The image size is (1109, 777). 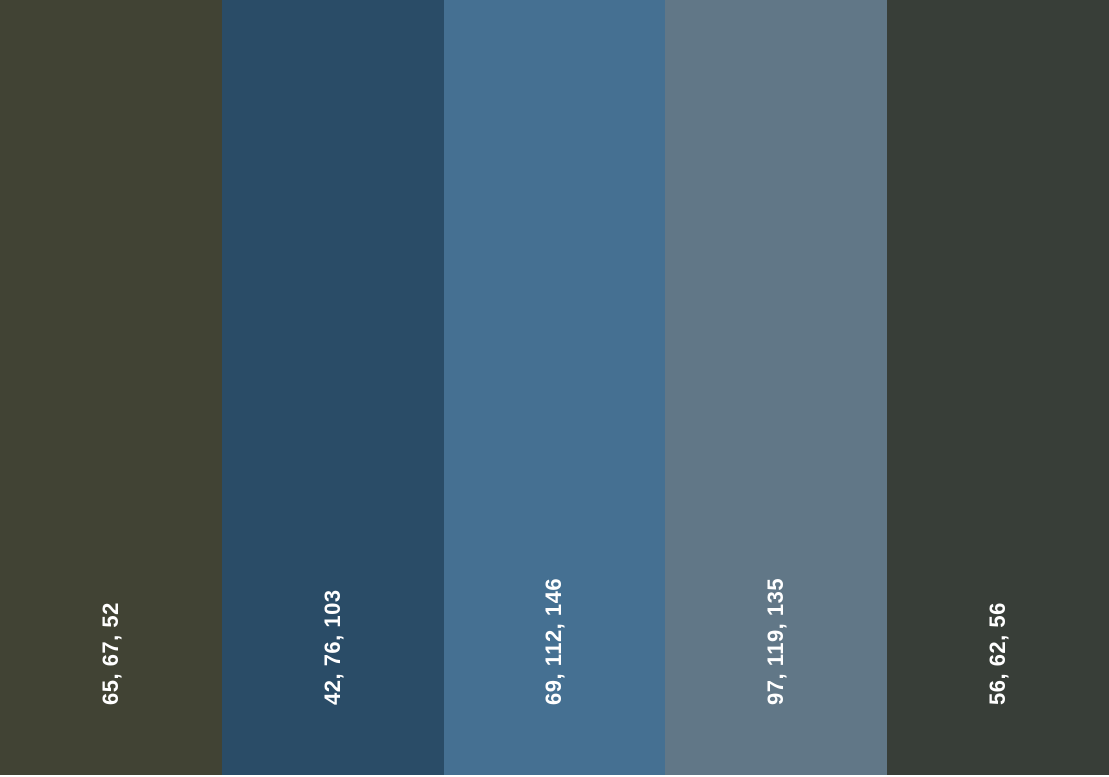 I want to click on swatch-rgb-label: 97, 119, 135, so click(x=776, y=641).